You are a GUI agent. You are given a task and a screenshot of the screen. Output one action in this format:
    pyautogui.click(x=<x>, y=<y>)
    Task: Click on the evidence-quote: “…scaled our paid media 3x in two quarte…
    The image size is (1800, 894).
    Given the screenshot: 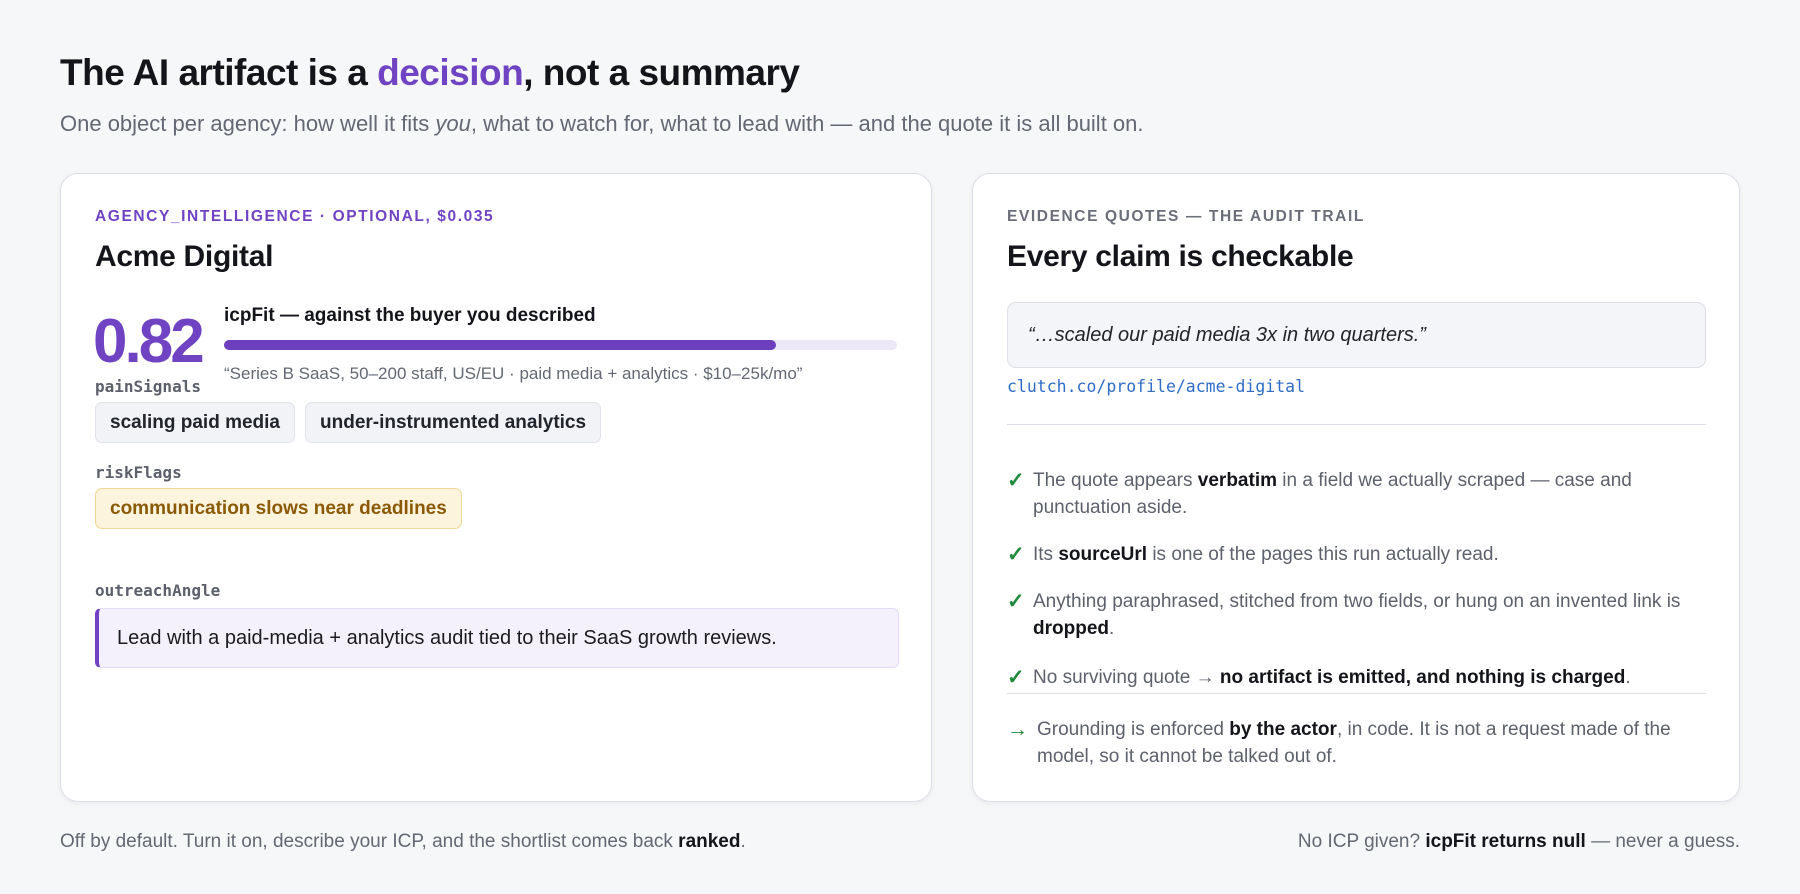 What is the action you would take?
    pyautogui.click(x=1356, y=335)
    